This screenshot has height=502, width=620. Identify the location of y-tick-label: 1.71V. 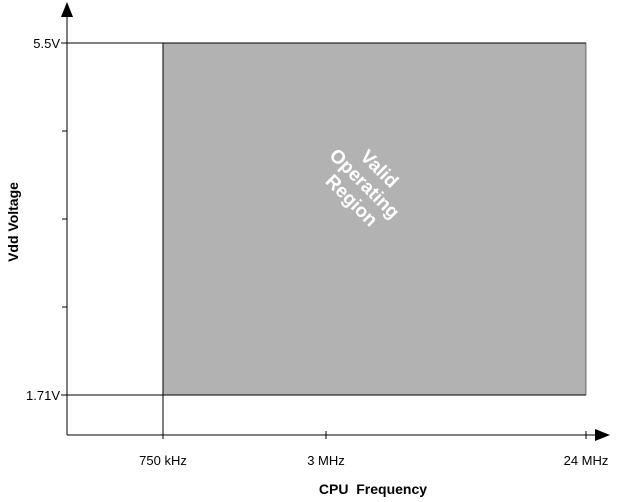
(43, 395).